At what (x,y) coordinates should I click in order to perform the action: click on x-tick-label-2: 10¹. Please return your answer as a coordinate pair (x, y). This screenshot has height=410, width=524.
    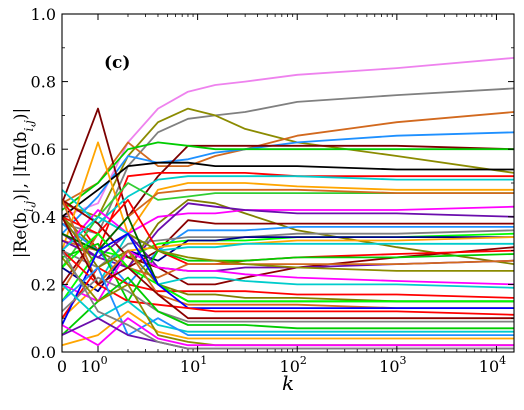
    Looking at the image, I should click on (193, 365).